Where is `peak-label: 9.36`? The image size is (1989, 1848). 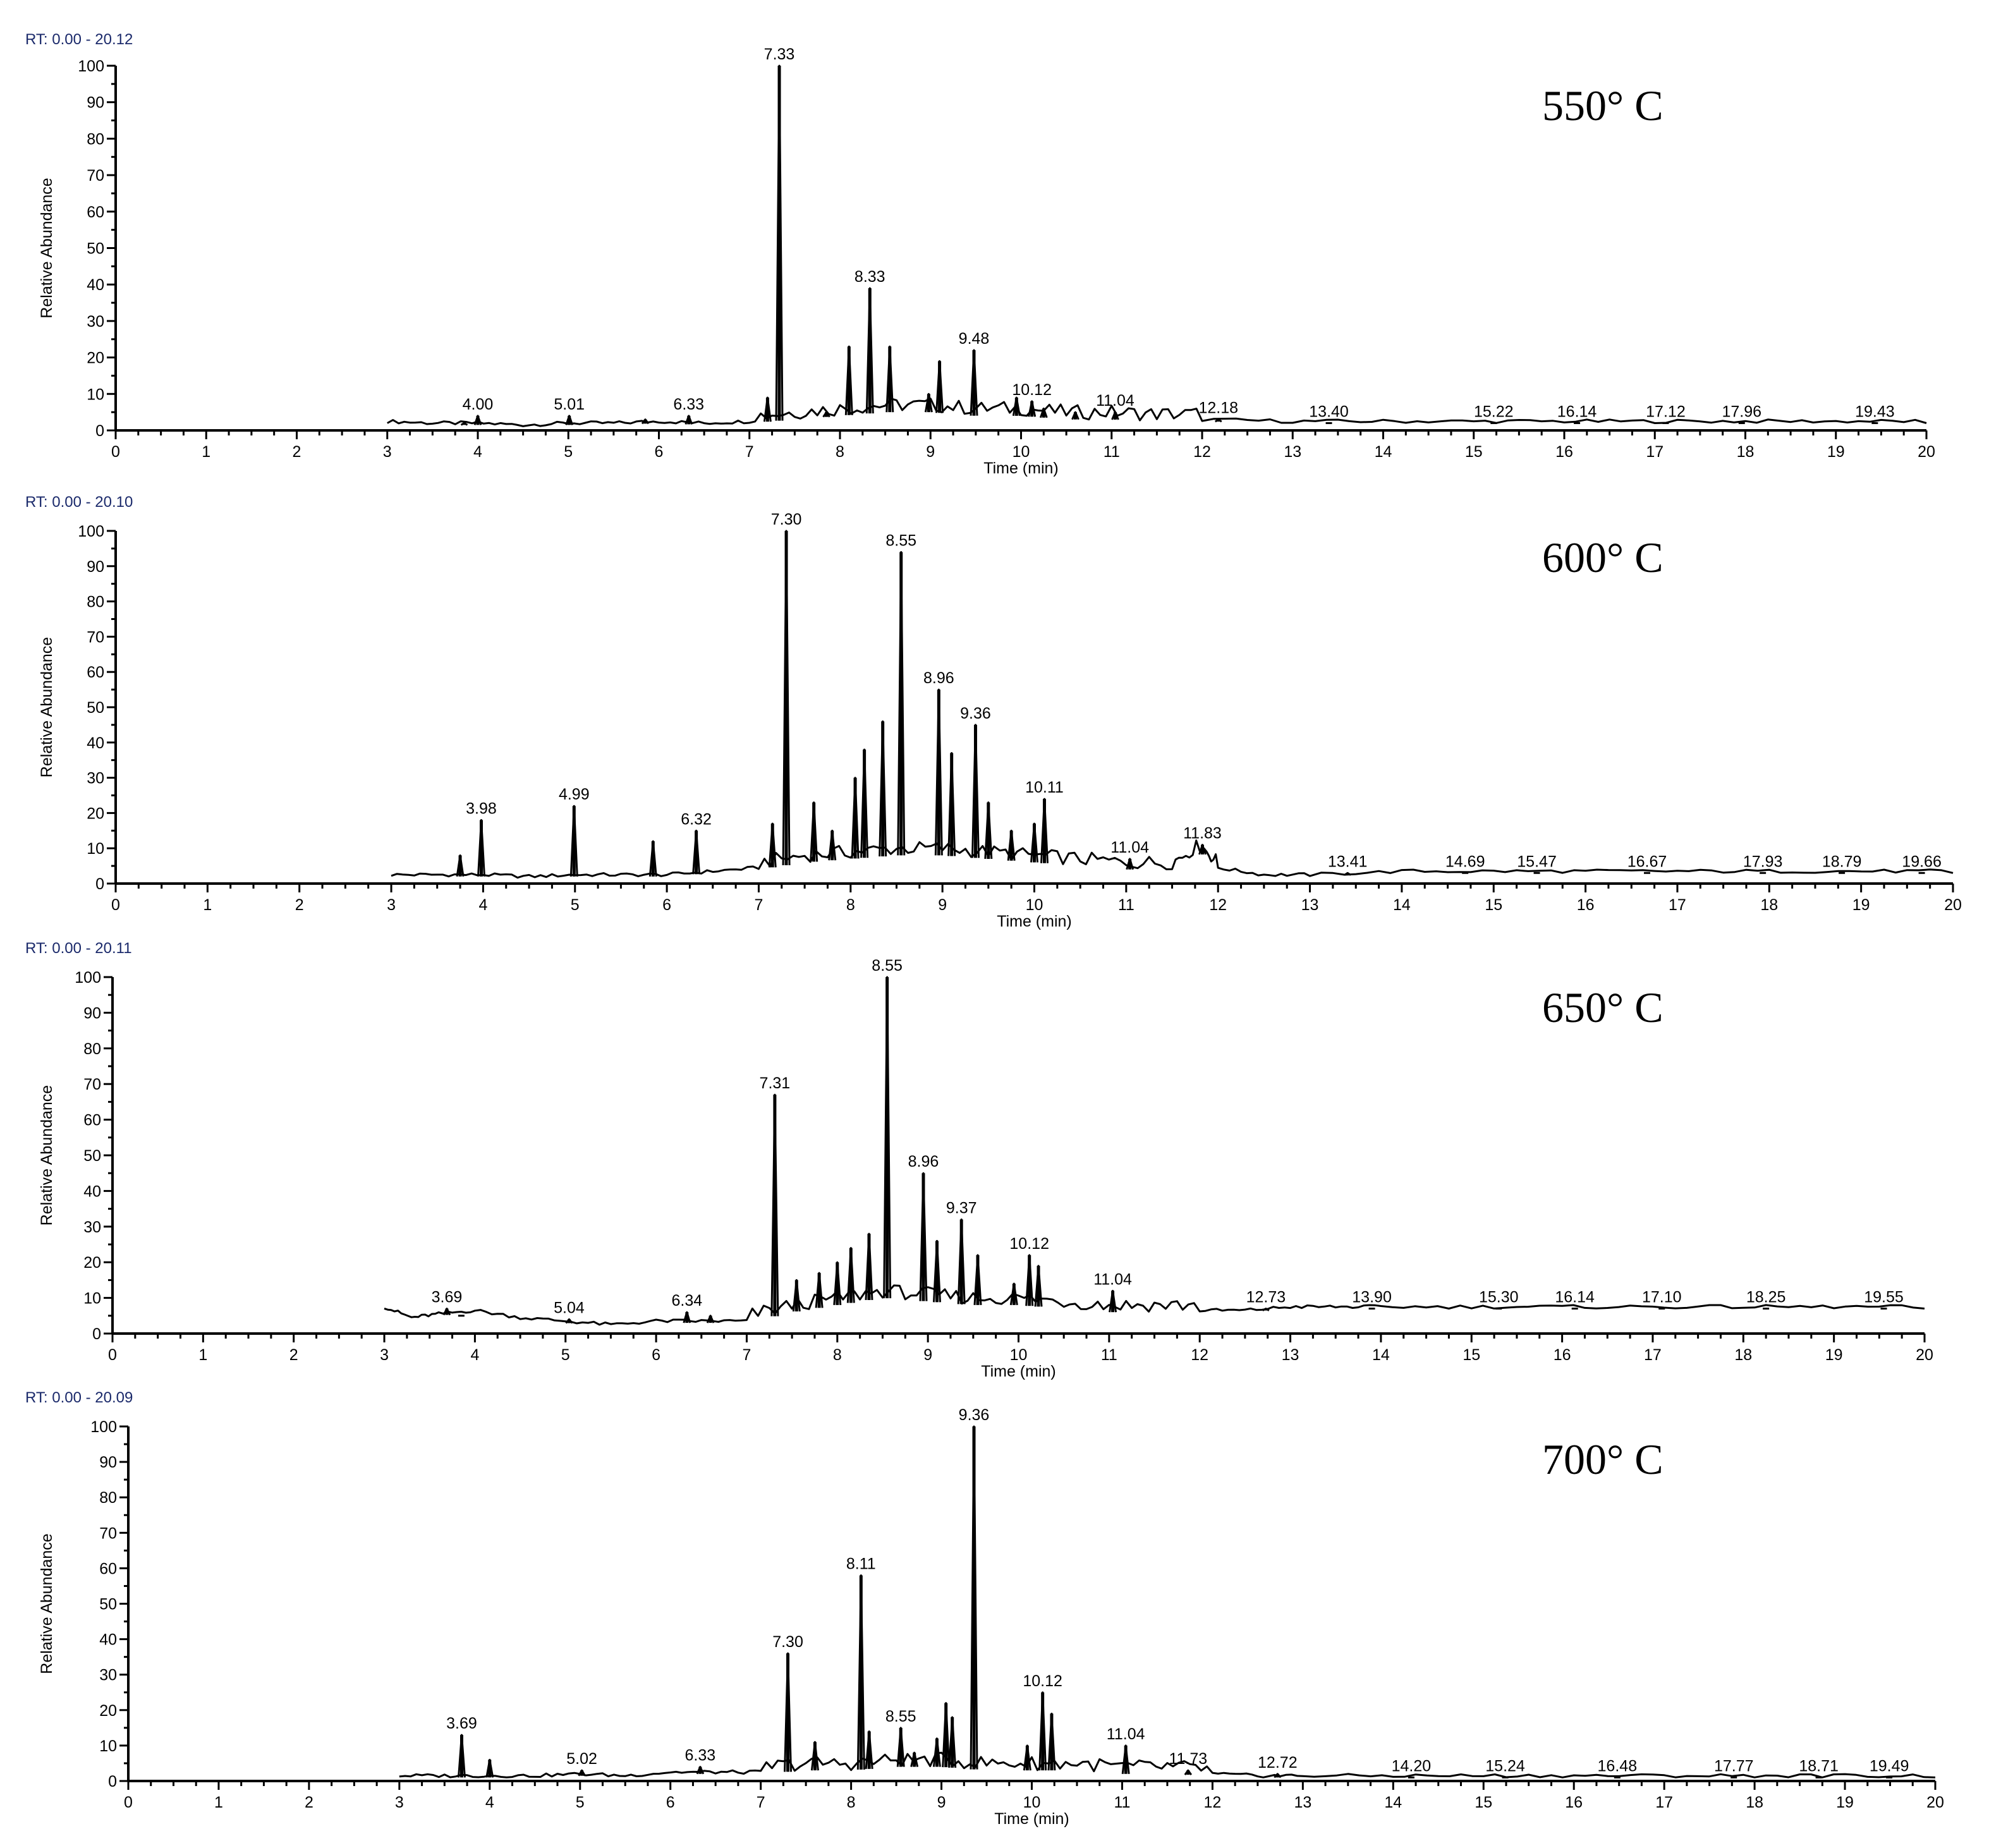 peak-label: 9.36 is located at coordinates (974, 1415).